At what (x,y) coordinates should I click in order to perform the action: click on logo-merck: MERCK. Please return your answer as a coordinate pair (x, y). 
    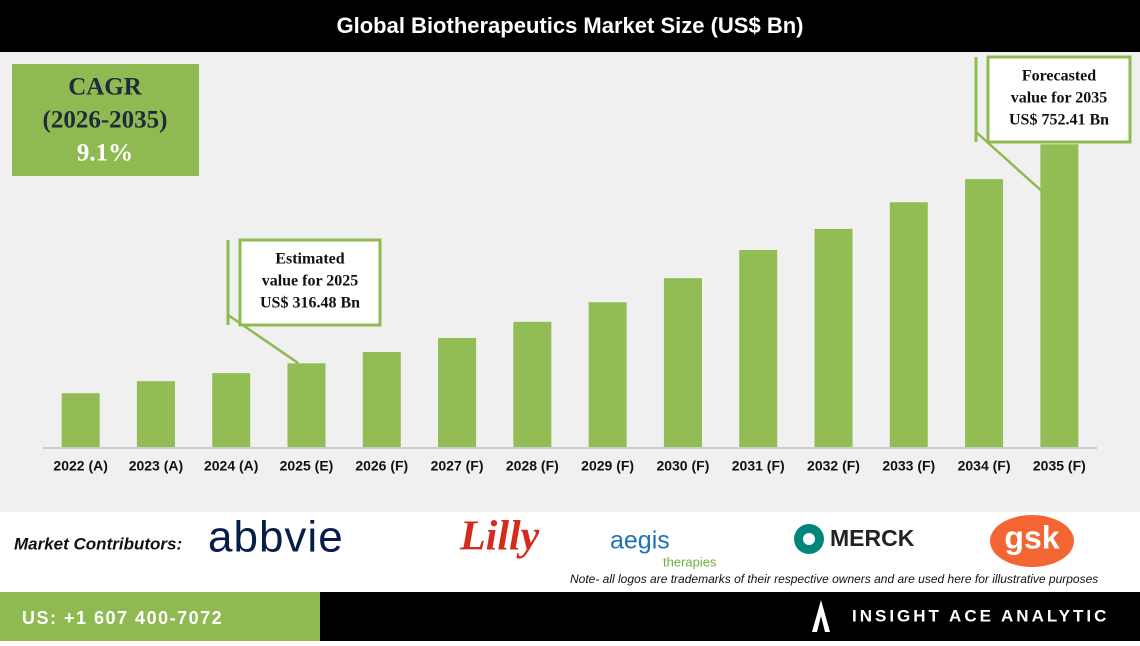
    Looking at the image, I should click on (872, 538).